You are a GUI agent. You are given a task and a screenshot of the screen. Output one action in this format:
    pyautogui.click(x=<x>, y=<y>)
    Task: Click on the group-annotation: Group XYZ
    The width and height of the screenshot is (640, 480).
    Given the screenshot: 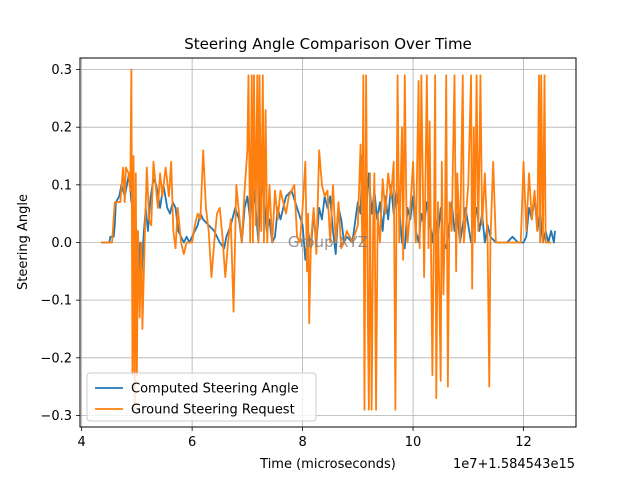 What is the action you would take?
    pyautogui.click(x=328, y=242)
    